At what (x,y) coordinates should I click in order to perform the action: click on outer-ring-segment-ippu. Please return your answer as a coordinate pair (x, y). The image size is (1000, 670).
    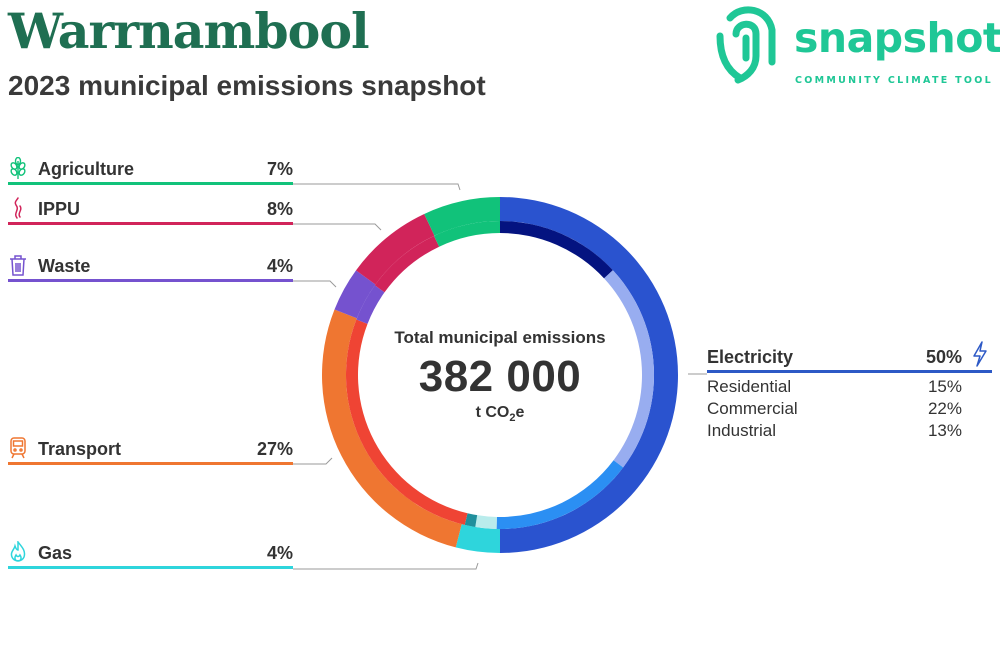
    Looking at the image, I should click on (395, 249).